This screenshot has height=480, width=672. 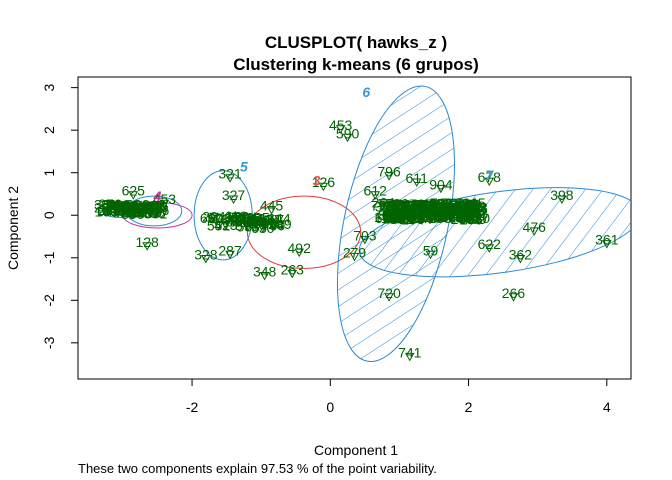 I want to click on dense-point: 562, so click(x=402, y=209).